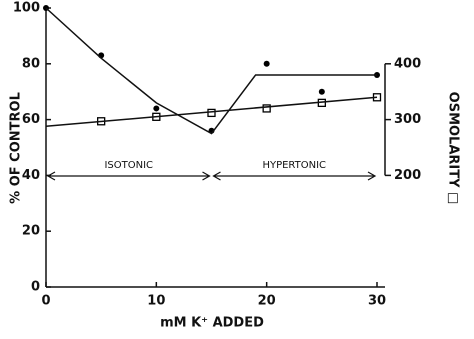  Describe the element at coordinates (16, 148) in the screenshot. I see `y-axis-label: % OF CONTROL` at that location.